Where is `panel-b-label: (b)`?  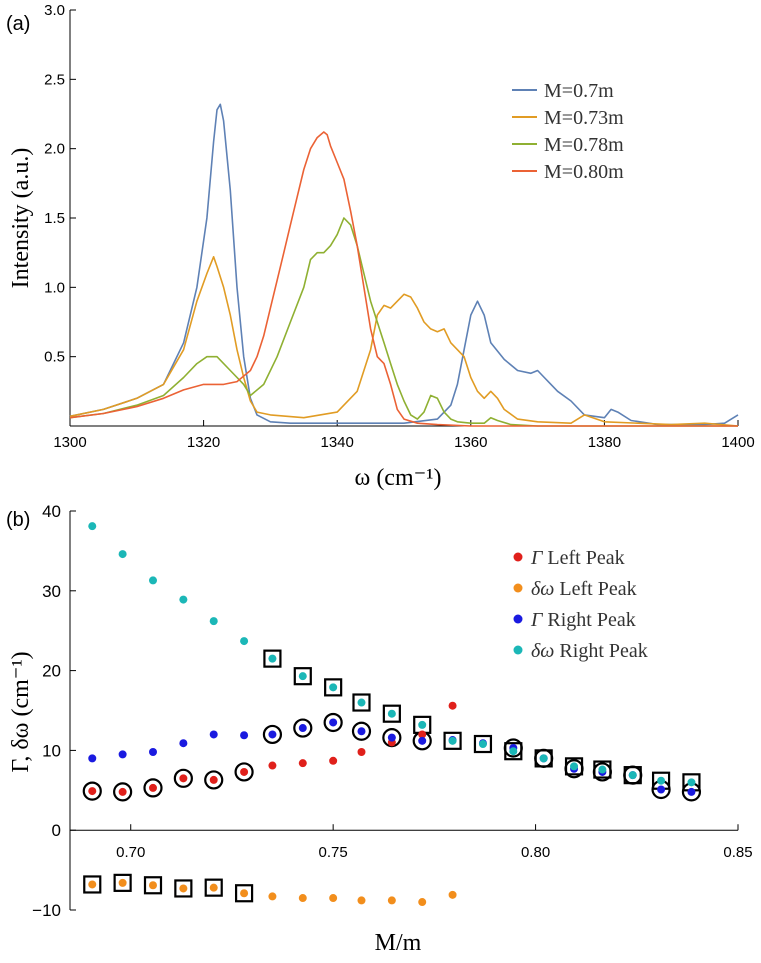
panel-b-label: (b) is located at coordinates (18, 520).